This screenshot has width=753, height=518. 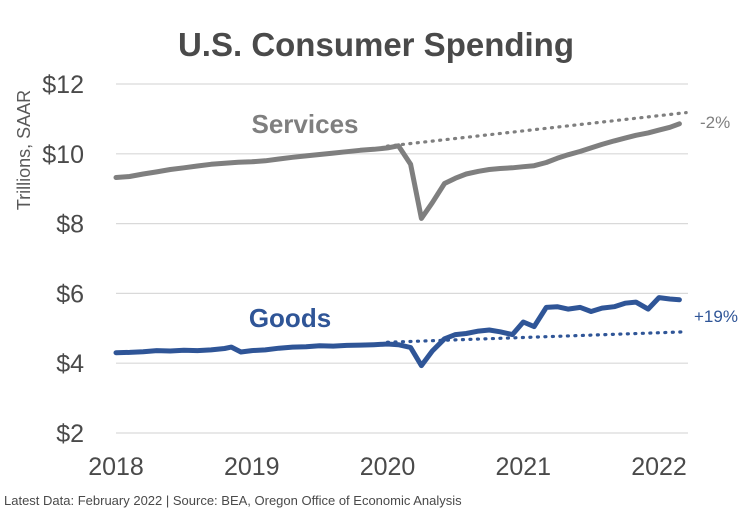 What do you see at coordinates (397, 171) in the screenshot?
I see `services-series-line` at bounding box center [397, 171].